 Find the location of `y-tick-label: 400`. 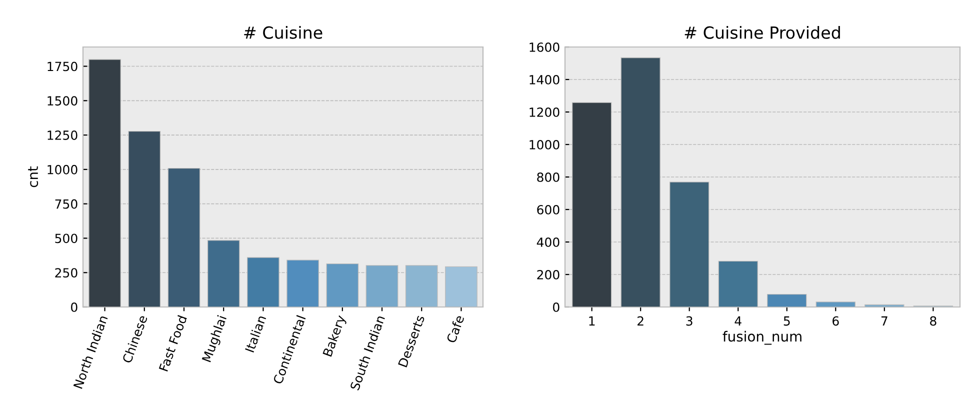

y-tick-label: 400 is located at coordinates (548, 242).